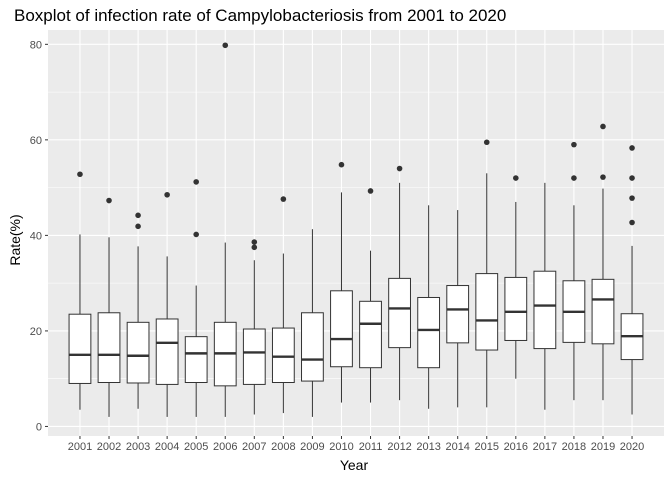 This screenshot has width=672, height=480. Describe the element at coordinates (371, 447) in the screenshot. I see `x-tick-label: 2011` at that location.